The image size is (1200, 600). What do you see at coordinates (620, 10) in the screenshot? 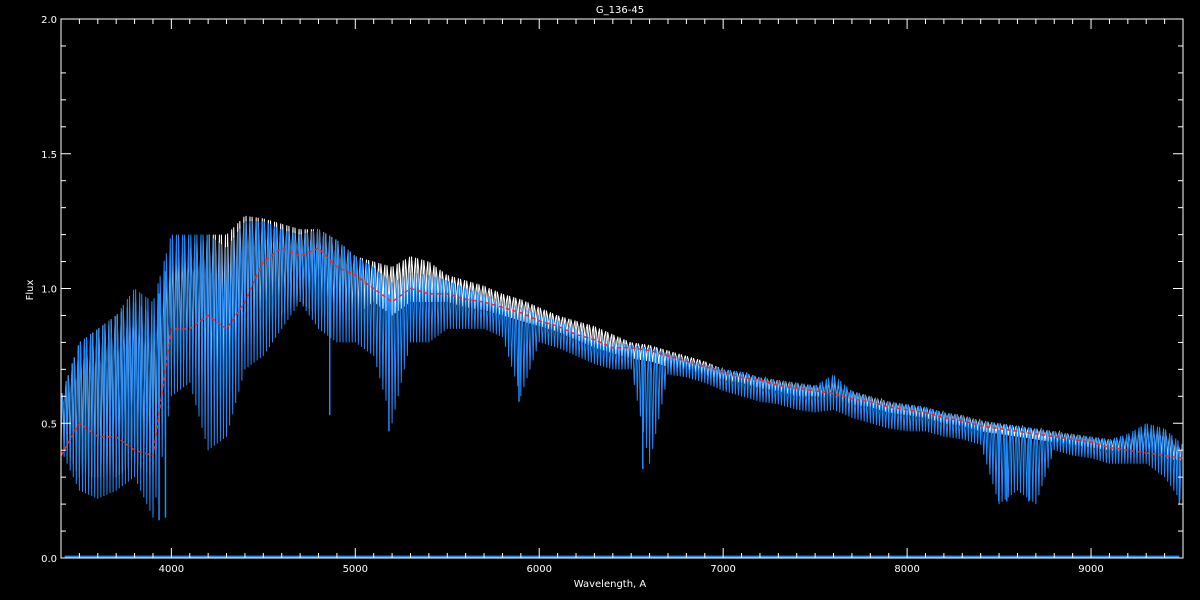
I see `chart-title: G_136-45` at bounding box center [620, 10].